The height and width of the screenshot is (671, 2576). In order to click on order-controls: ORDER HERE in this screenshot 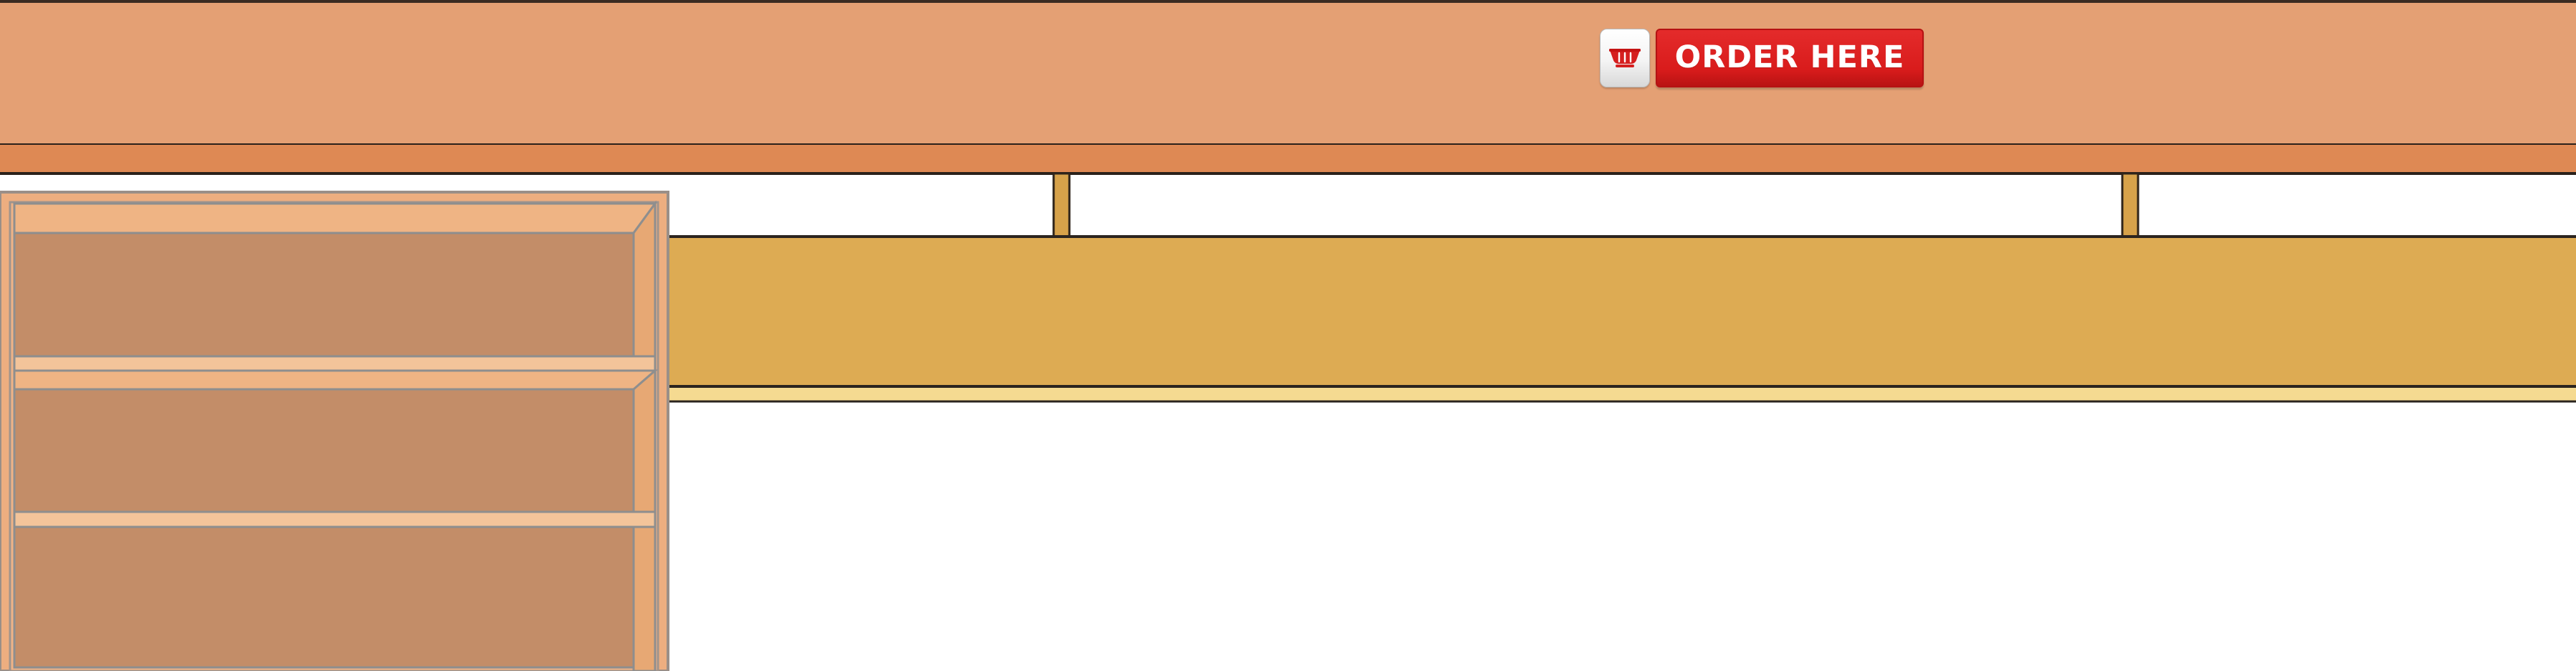, I will do `click(1762, 58)`.